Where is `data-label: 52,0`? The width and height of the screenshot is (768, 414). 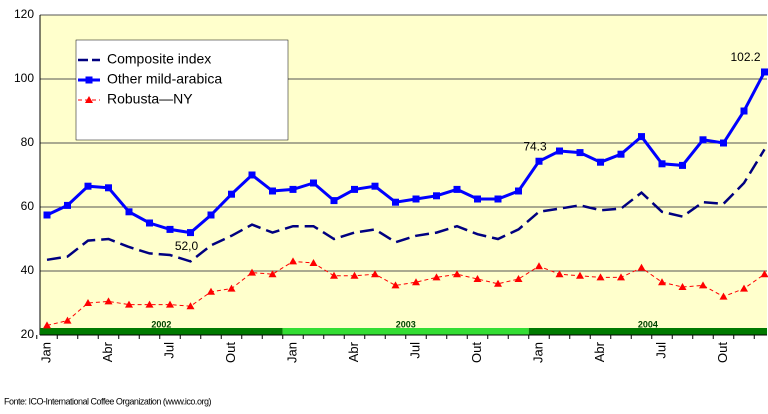 data-label: 52,0 is located at coordinates (187, 246).